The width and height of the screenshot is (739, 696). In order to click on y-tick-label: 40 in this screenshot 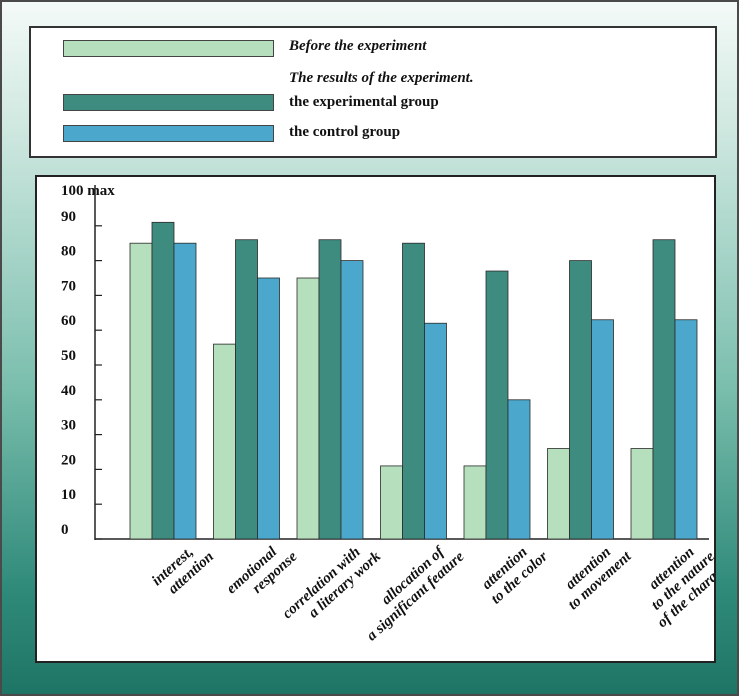, I will do `click(68, 391)`.